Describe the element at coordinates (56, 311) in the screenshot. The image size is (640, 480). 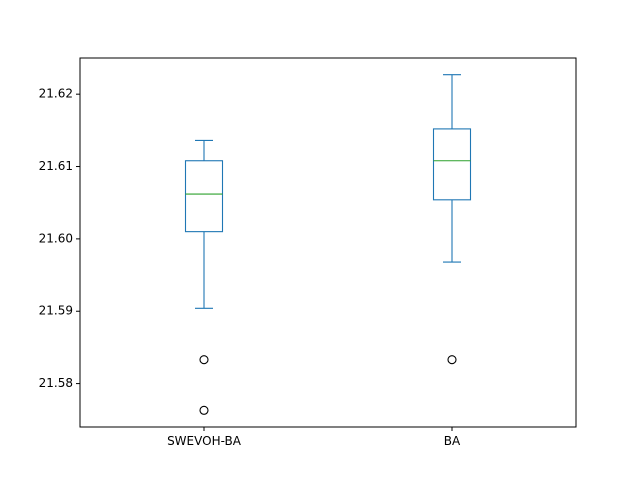
I see `y-tick-label: 21.59` at that location.